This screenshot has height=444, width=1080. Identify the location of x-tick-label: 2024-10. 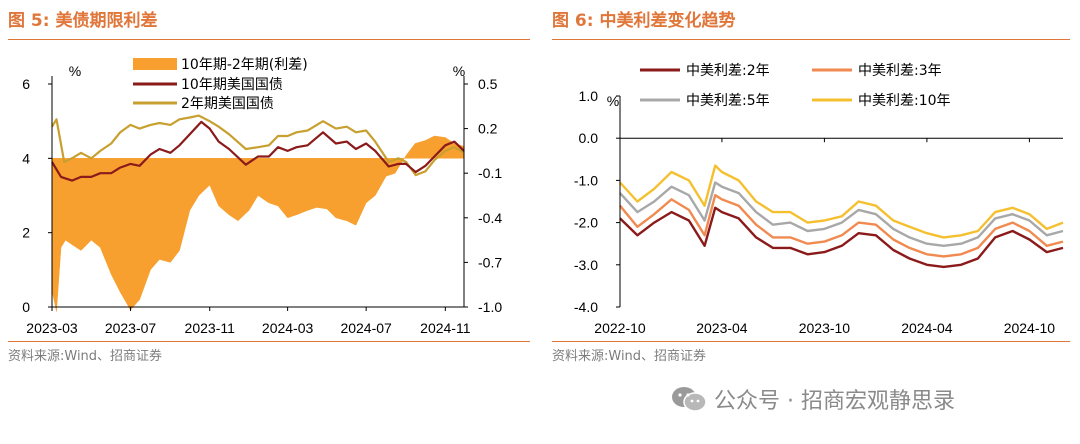
(1030, 328).